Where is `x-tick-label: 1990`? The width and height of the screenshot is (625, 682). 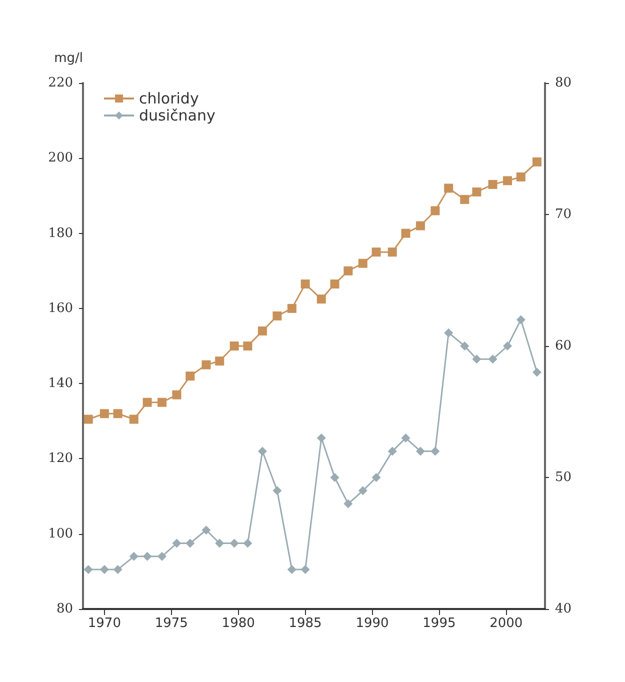 x-tick-label: 1990 is located at coordinates (372, 623).